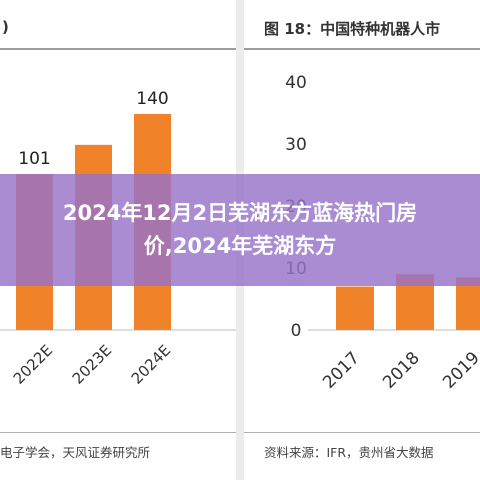  Describe the element at coordinates (401, 370) in the screenshot. I see `x-tick-label: 2018` at that location.